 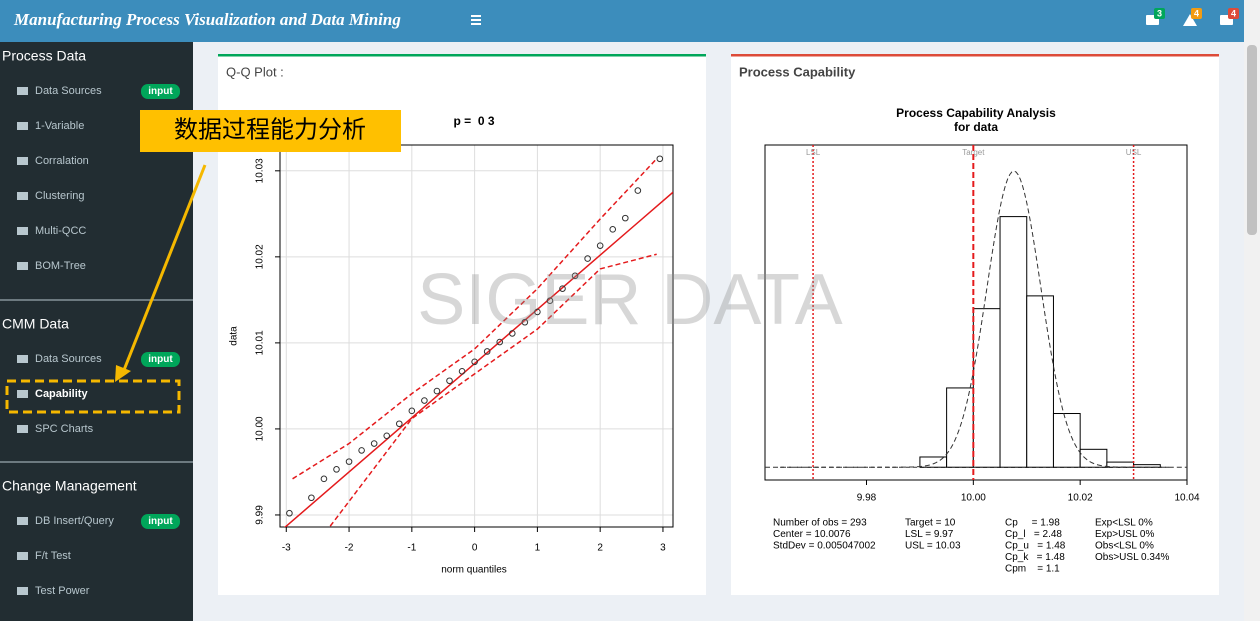 I want to click on sidebar-item: DB Insert/Query input, so click(x=98, y=521).